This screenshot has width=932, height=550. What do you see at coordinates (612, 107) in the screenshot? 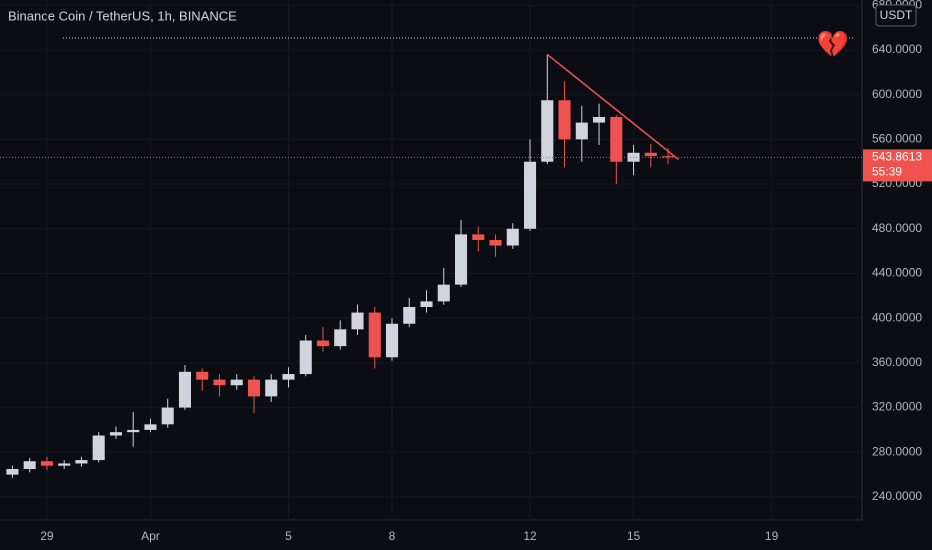
I see `trendline` at bounding box center [612, 107].